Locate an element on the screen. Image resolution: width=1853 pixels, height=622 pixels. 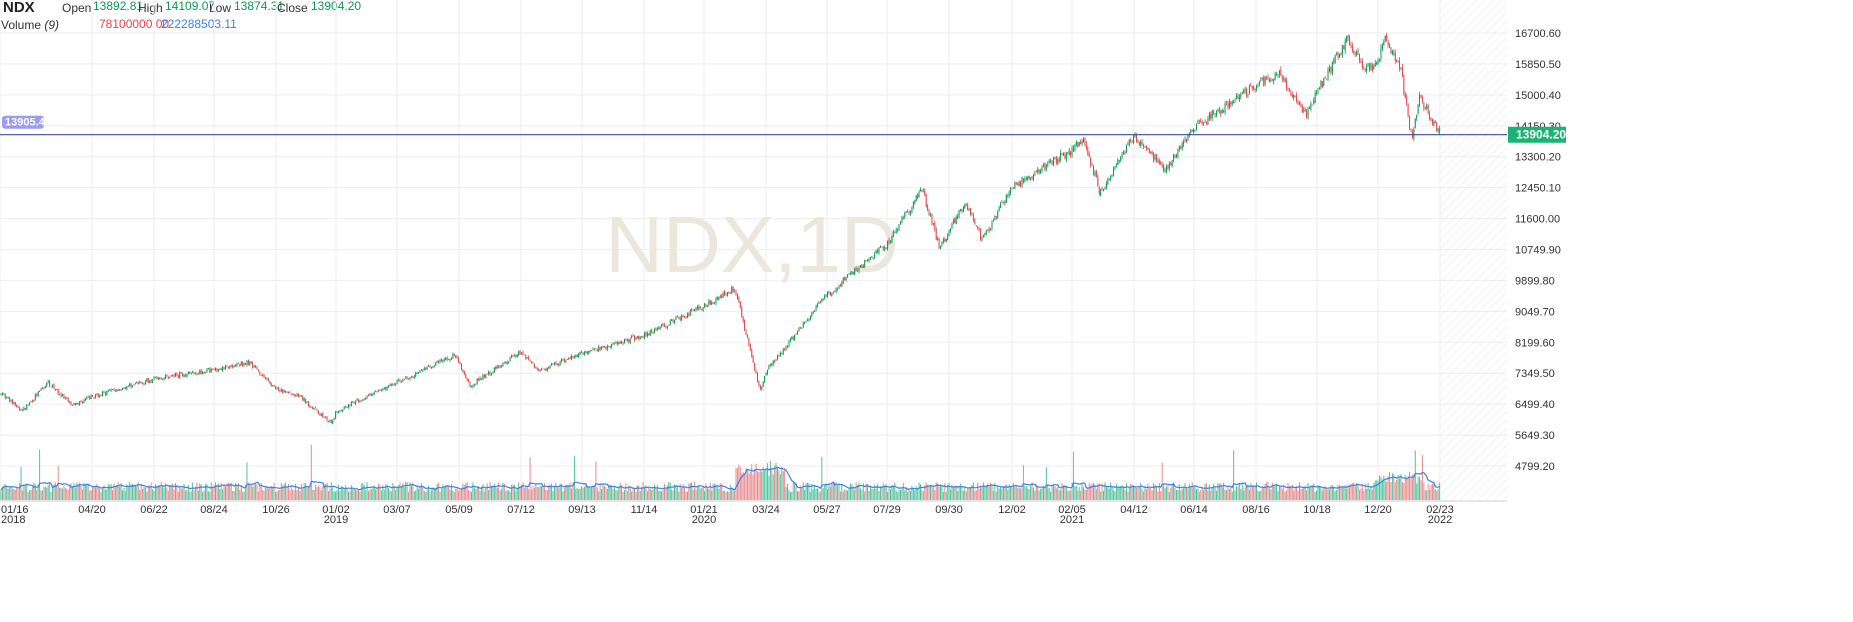
x-tick-label: 08/24 is located at coordinates (214, 510).